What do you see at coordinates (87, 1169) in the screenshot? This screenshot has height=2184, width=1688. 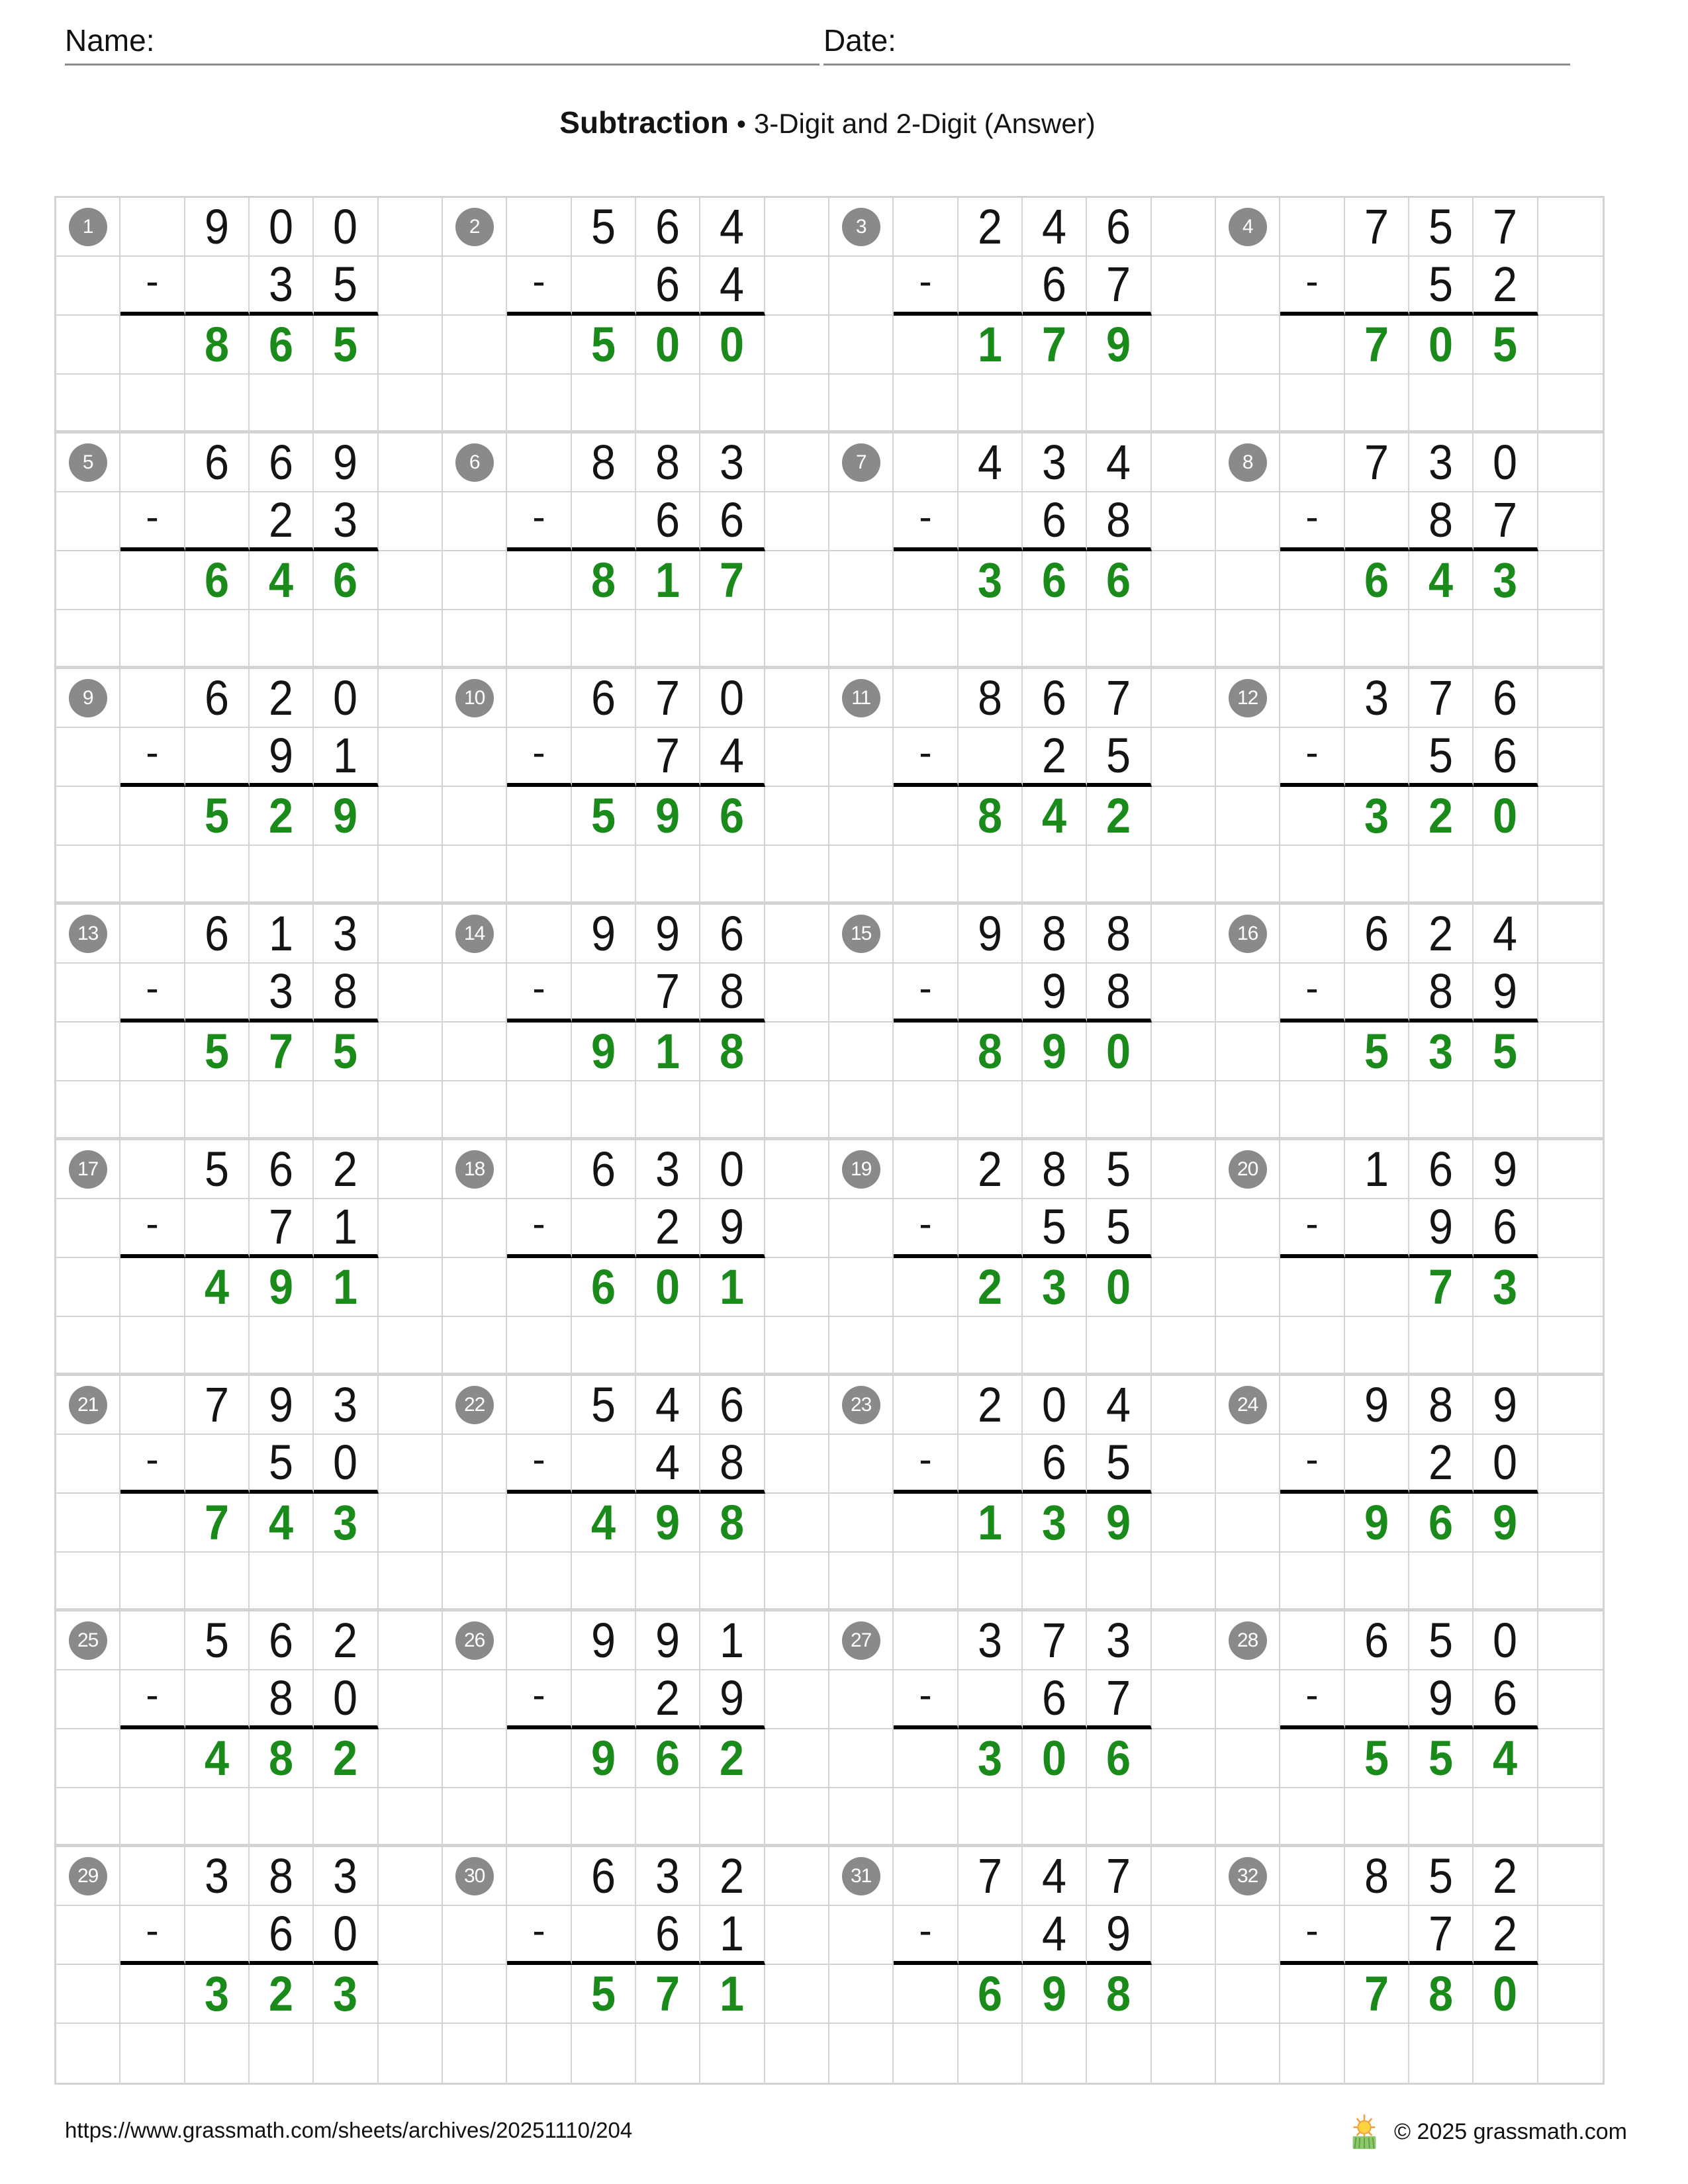 I see `badge-number: 17` at bounding box center [87, 1169].